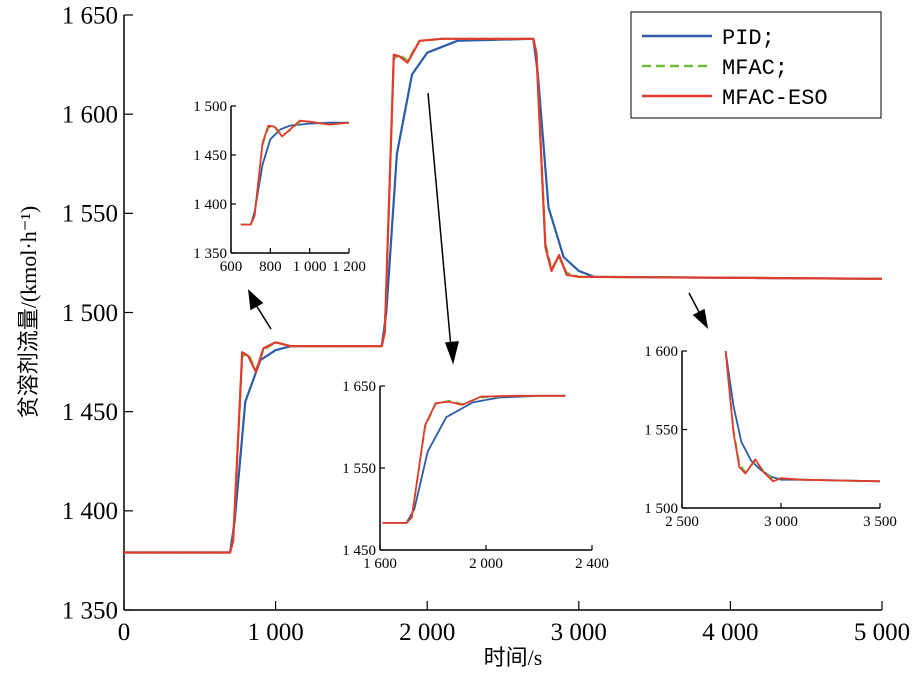 The image size is (913, 699). I want to click on inset-3-y-tick-label: 1 600, so click(661, 352).